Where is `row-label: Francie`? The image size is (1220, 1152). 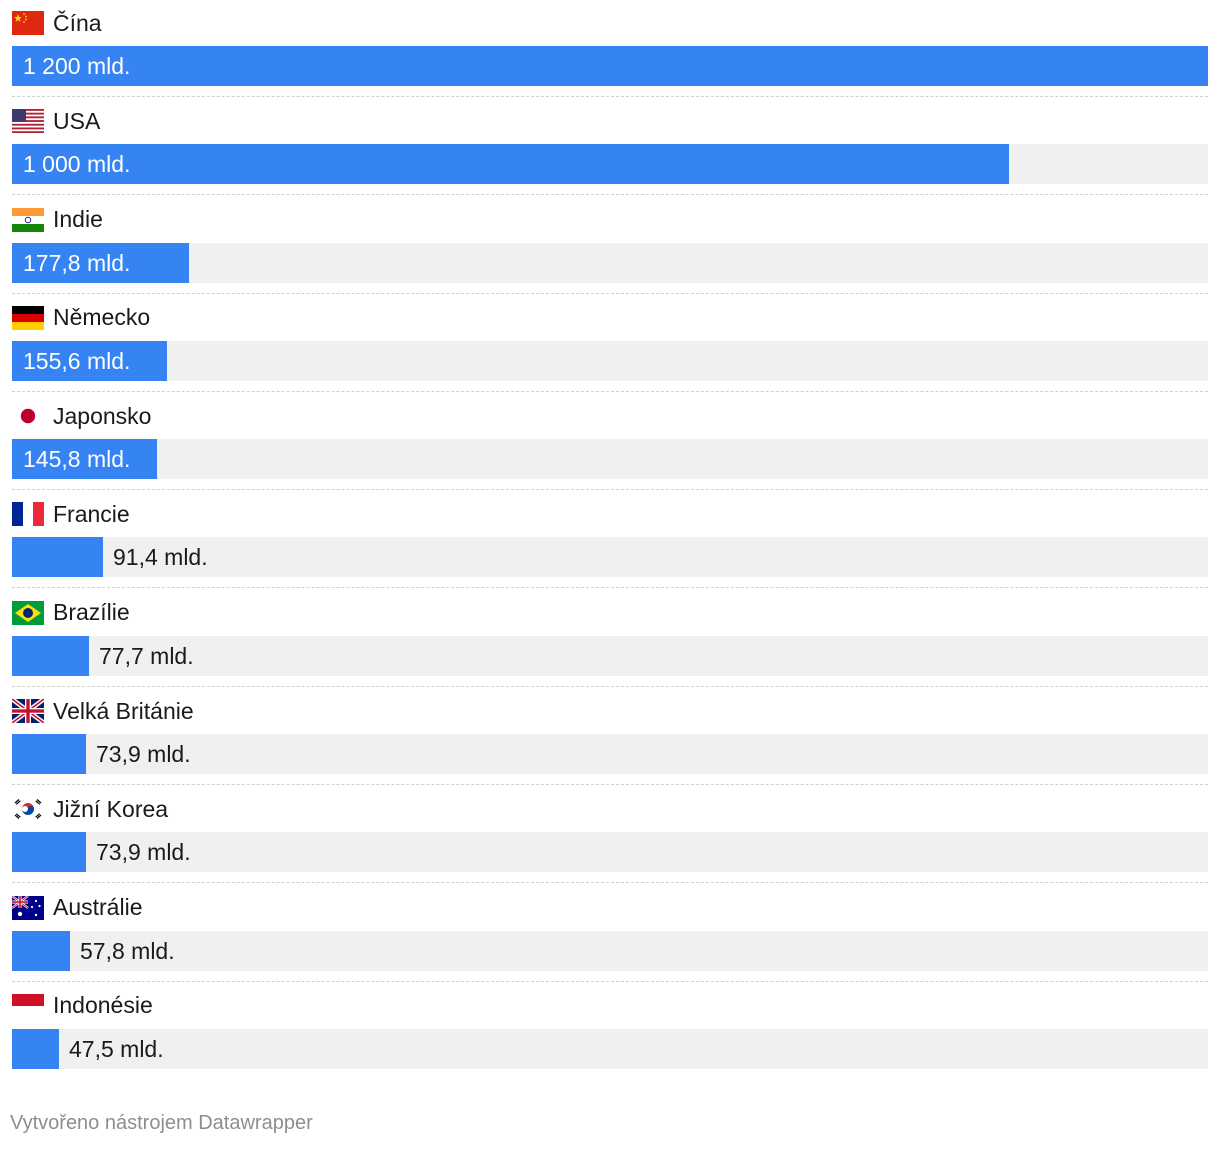
row-label: Francie is located at coordinates (71, 514).